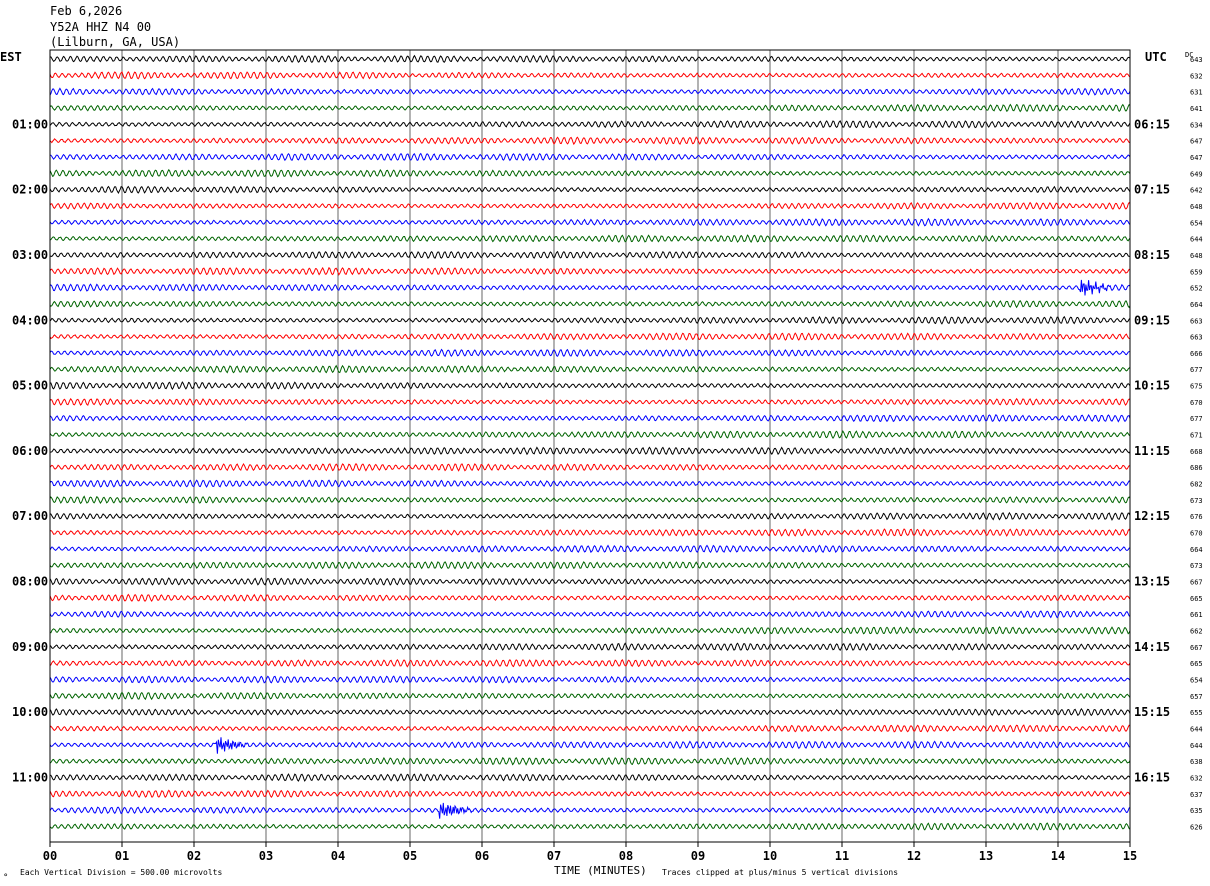  Describe the element at coordinates (1152, 647) in the screenshot. I see `utc-hour-label: 14:15` at that location.